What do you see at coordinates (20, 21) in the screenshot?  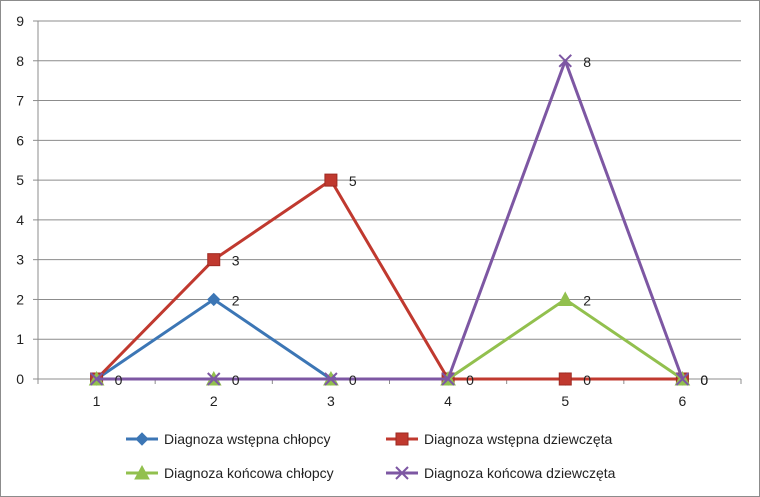 I see `y-tick-label: 9` at bounding box center [20, 21].